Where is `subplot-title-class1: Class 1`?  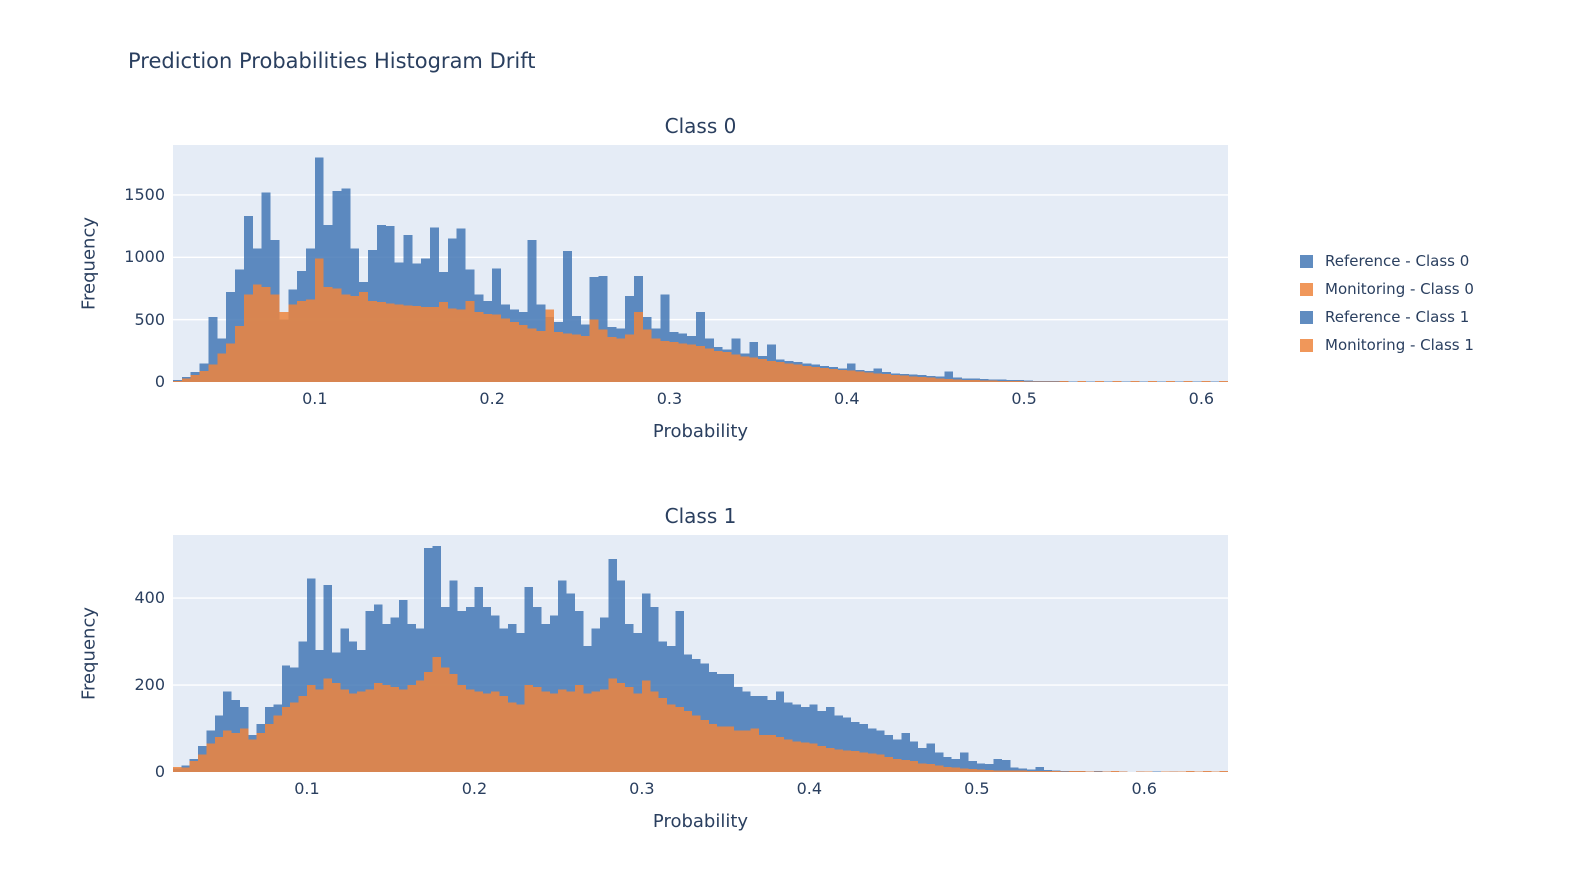
subplot-title-class1: Class 1 is located at coordinates (700, 516).